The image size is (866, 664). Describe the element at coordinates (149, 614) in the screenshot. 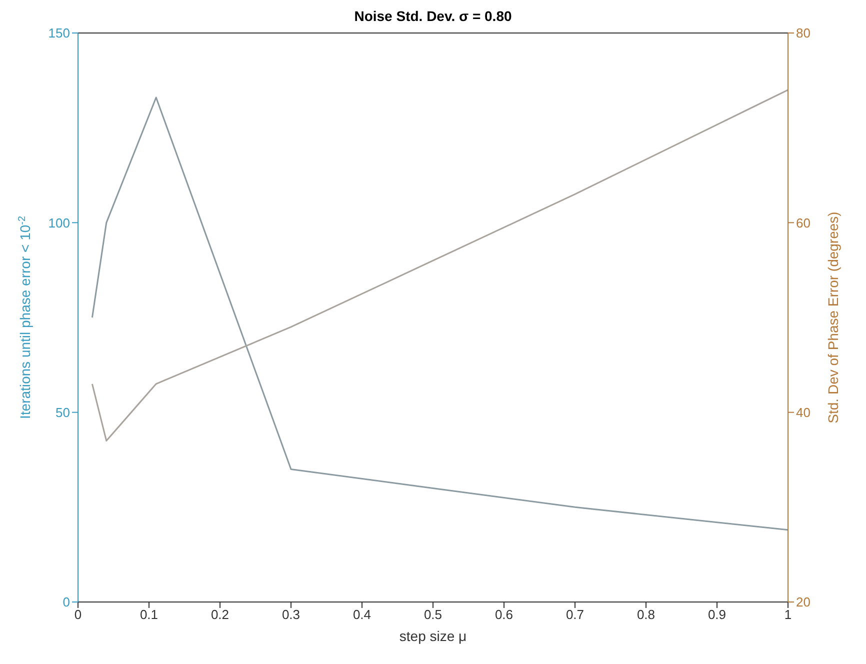

I see `x-tick-label: 0.1` at that location.